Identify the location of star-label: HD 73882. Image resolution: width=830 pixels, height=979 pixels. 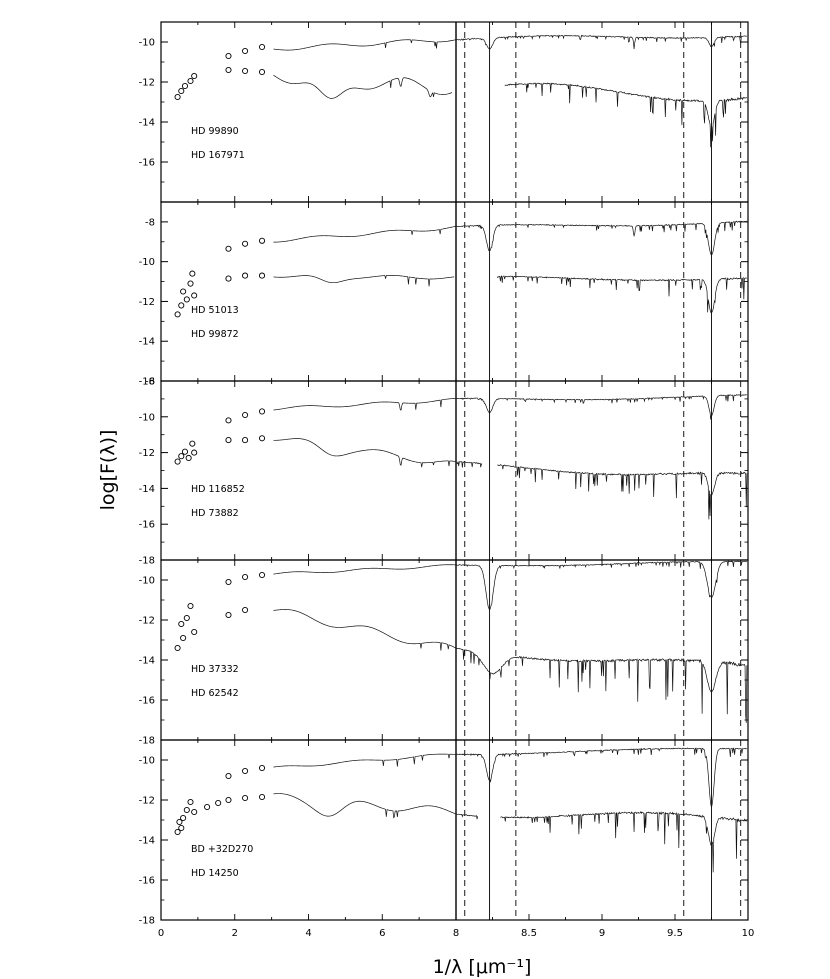
(215, 513).